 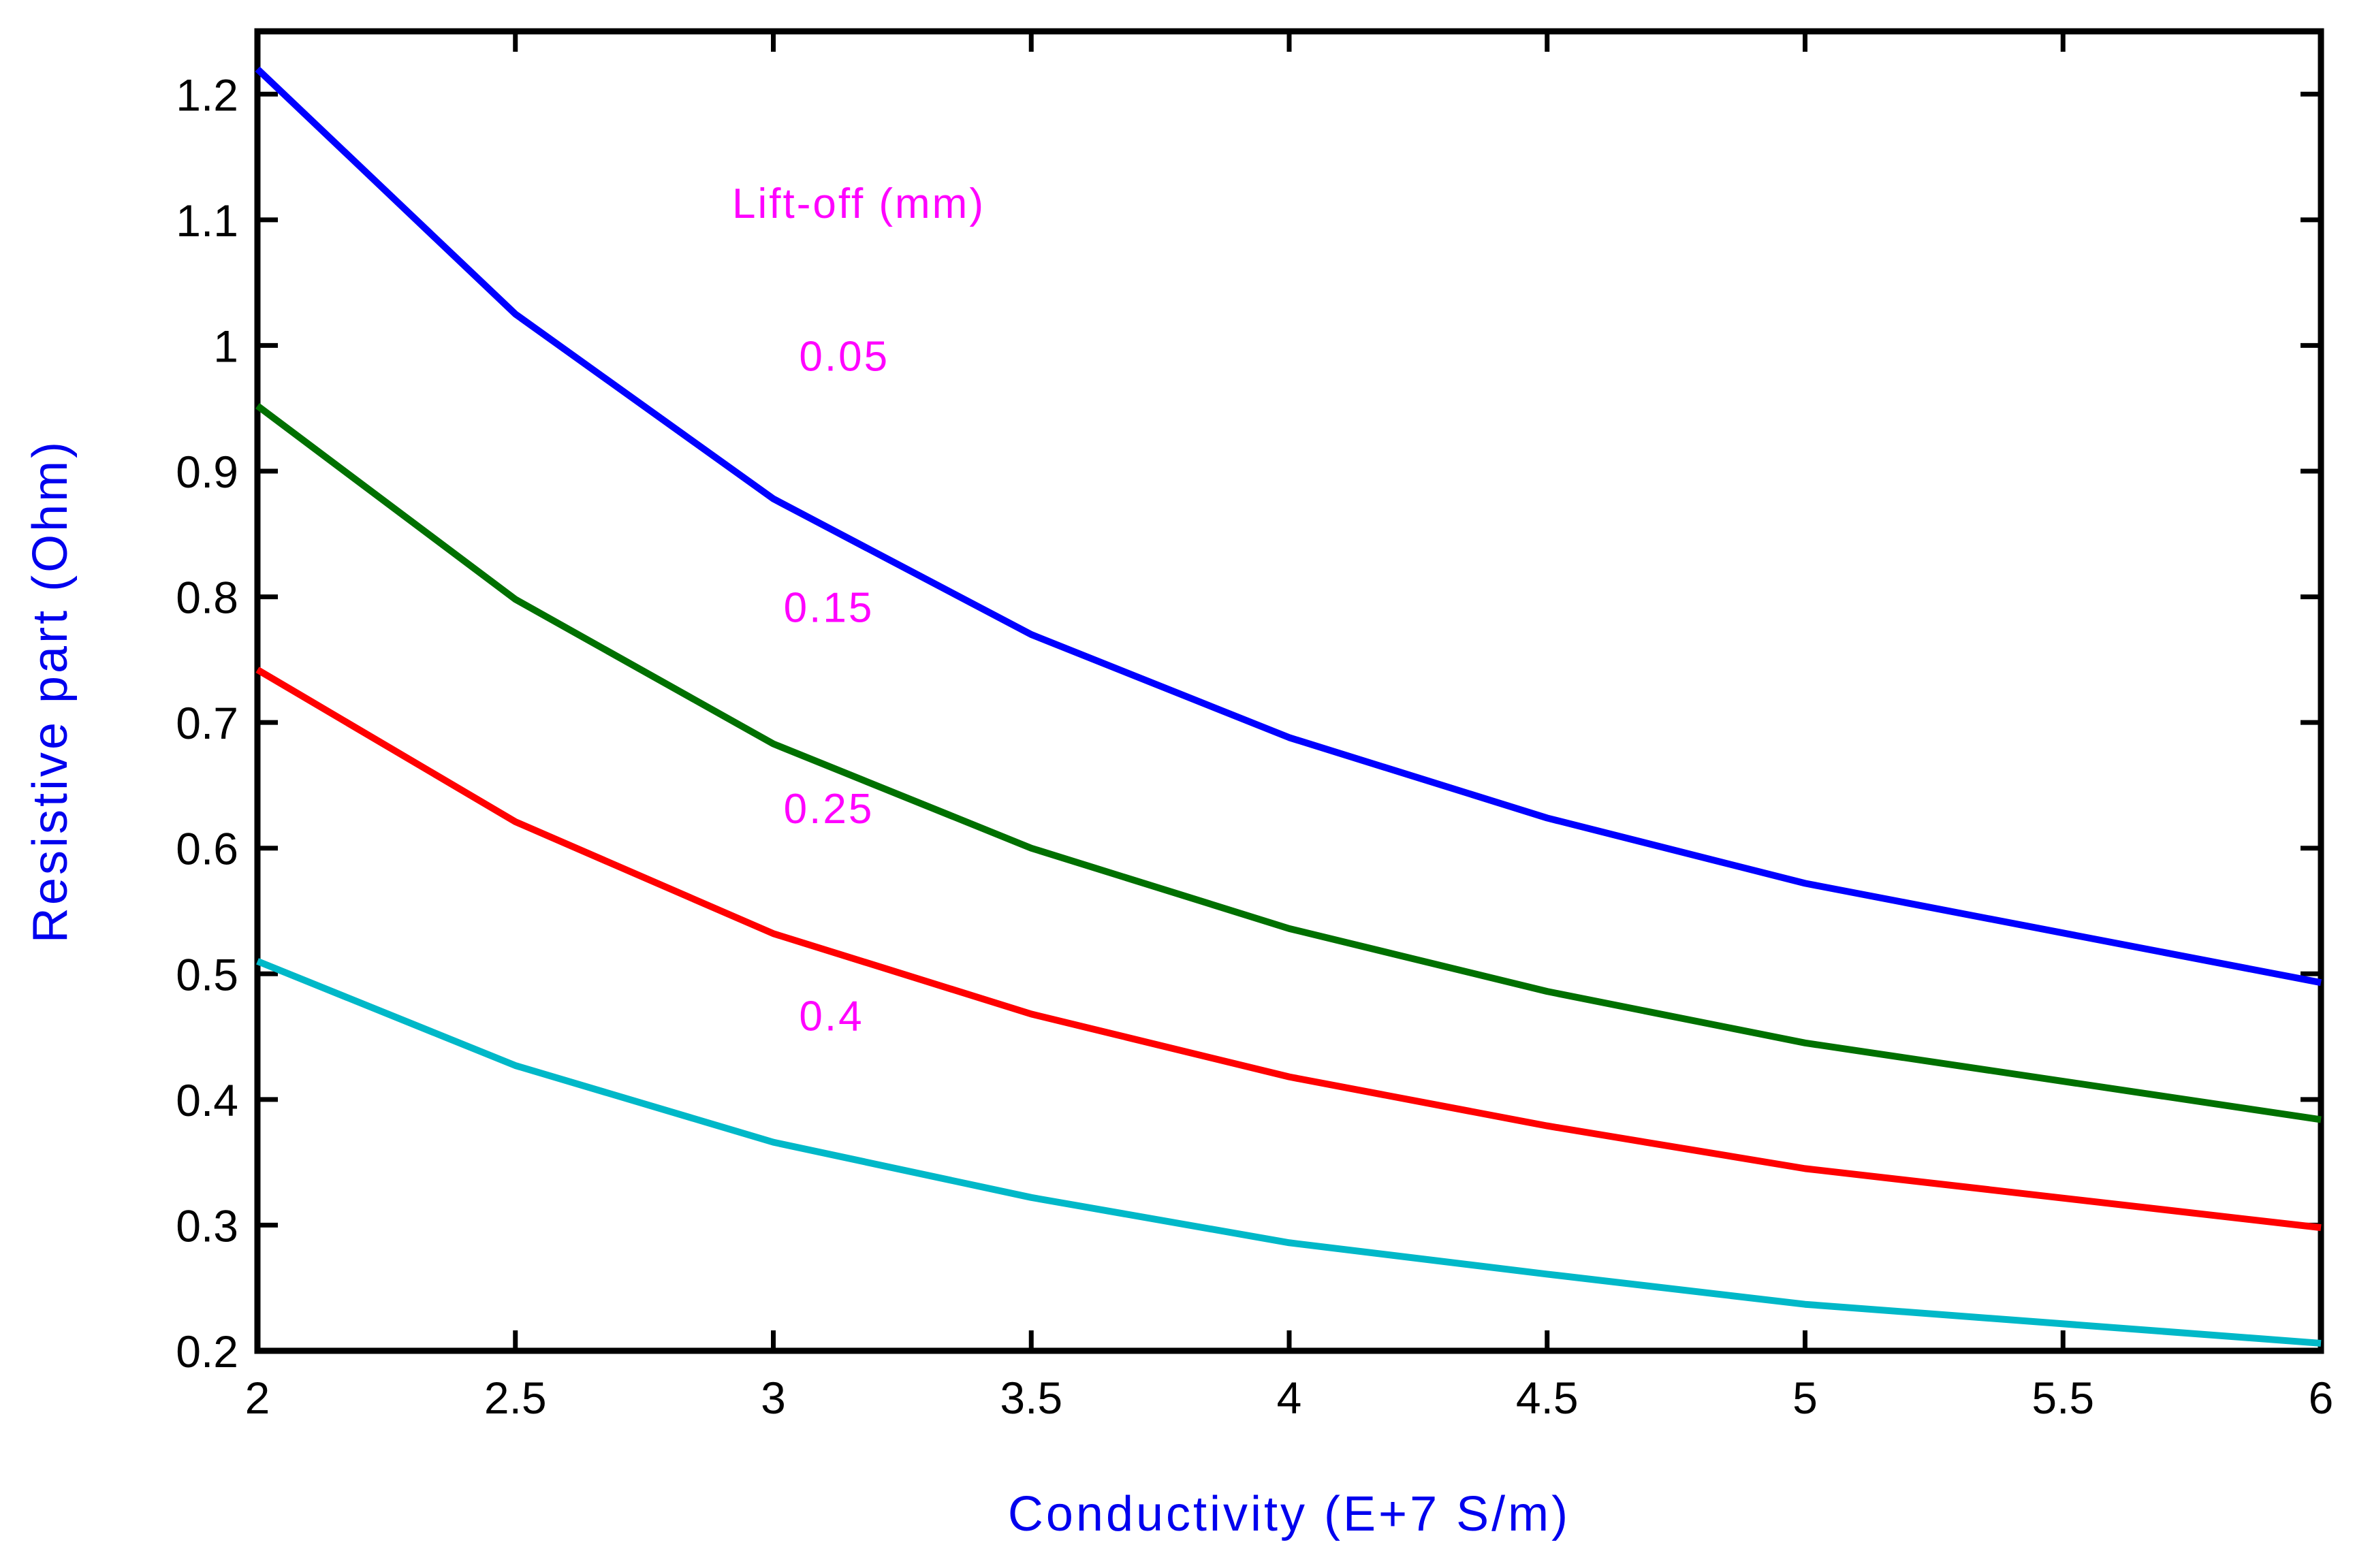 I want to click on y-tick-label: 1.1, so click(x=207, y=220).